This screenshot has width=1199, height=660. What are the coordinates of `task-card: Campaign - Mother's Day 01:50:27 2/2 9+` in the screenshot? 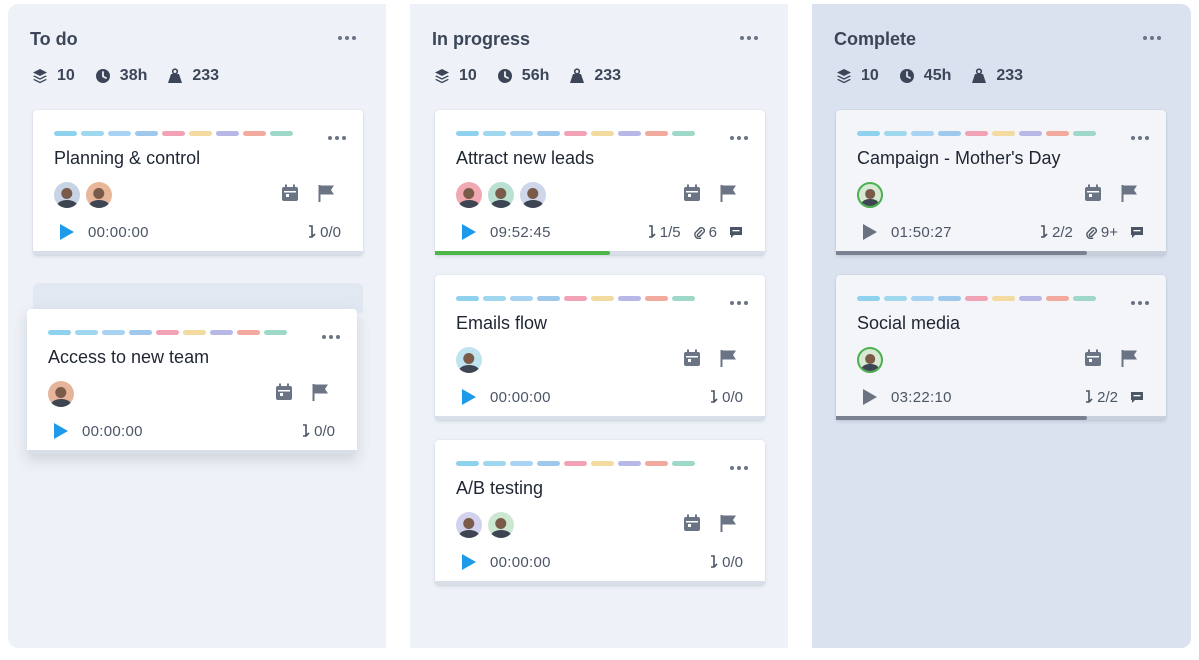 It's located at (1001, 182).